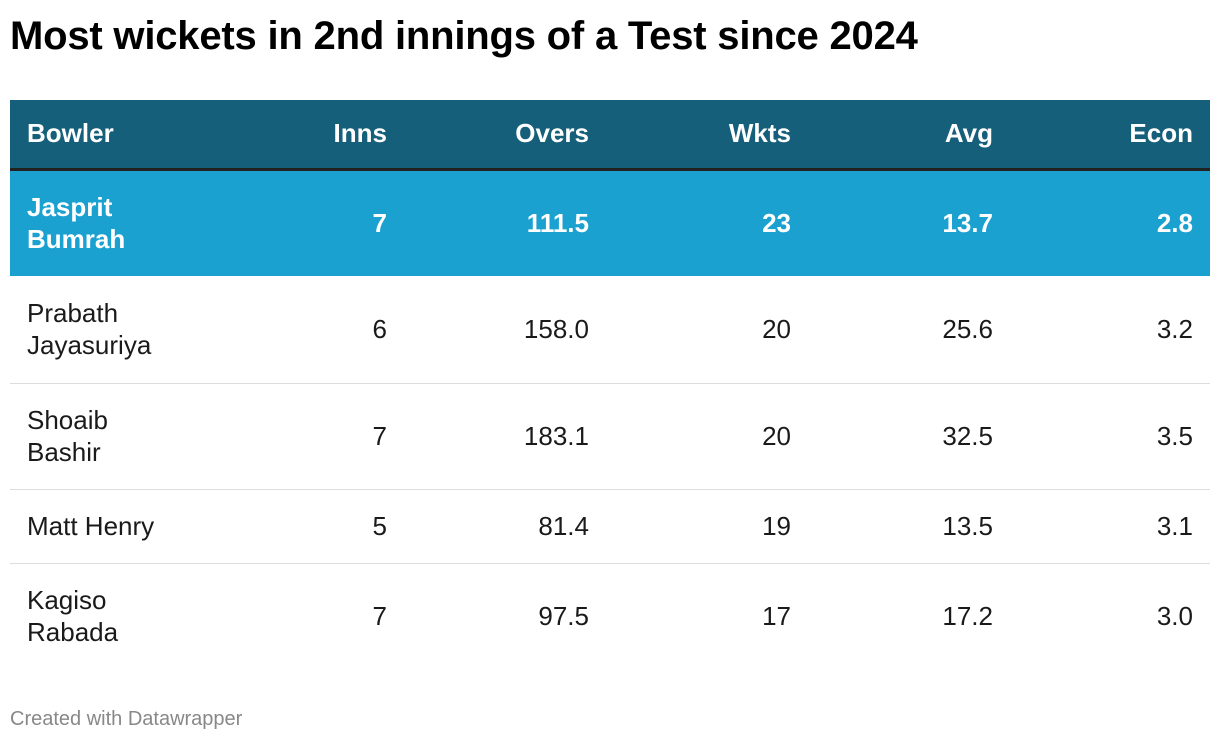 Image resolution: width=1220 pixels, height=744 pixels. I want to click on table-header-row: Bowler Inns Overs Wkts Avg Econ, so click(610, 134).